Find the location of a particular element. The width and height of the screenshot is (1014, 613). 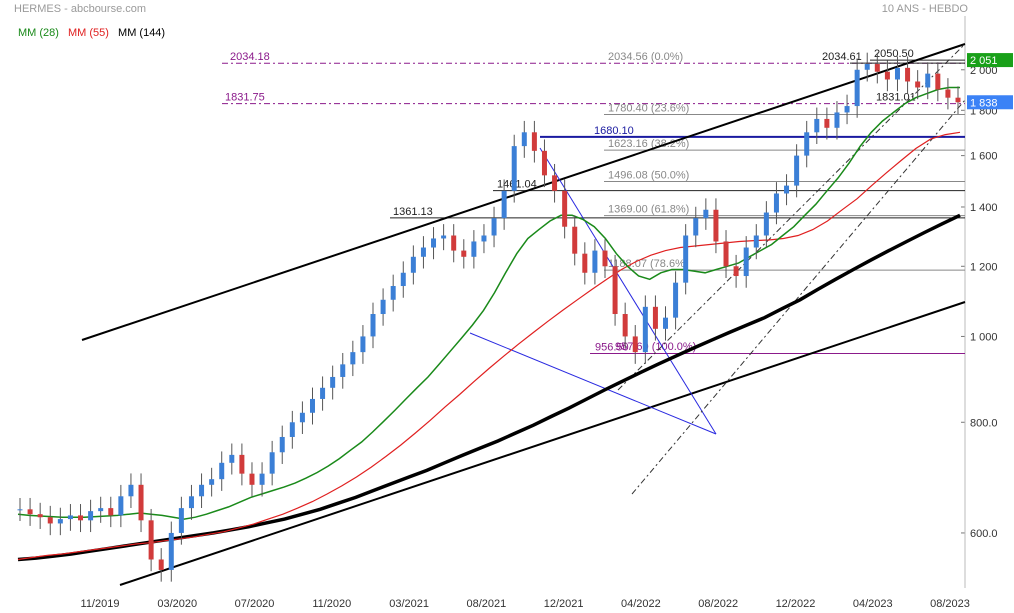

level-label: 956.50 is located at coordinates (612, 348).